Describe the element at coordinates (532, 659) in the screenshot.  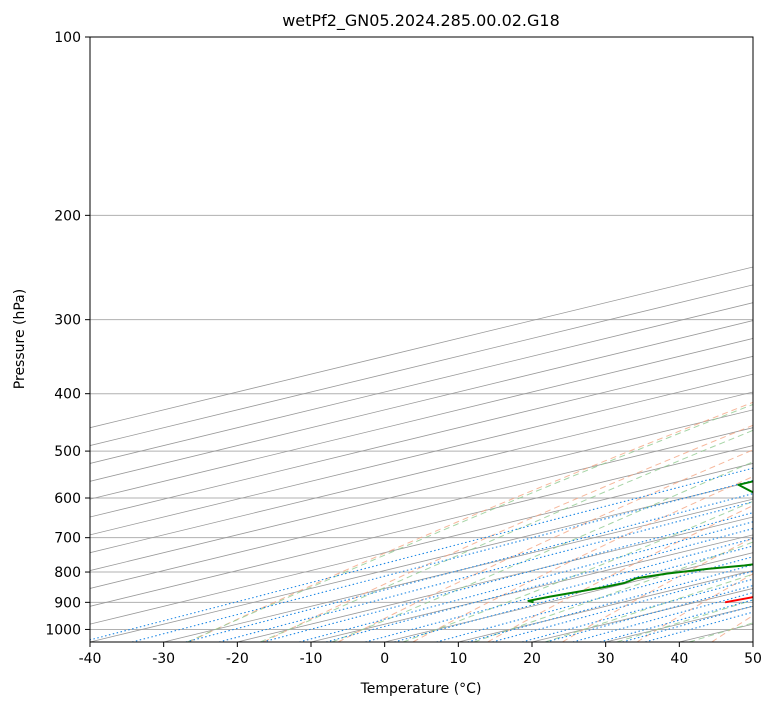
I see `x-tick-label: 20` at that location.